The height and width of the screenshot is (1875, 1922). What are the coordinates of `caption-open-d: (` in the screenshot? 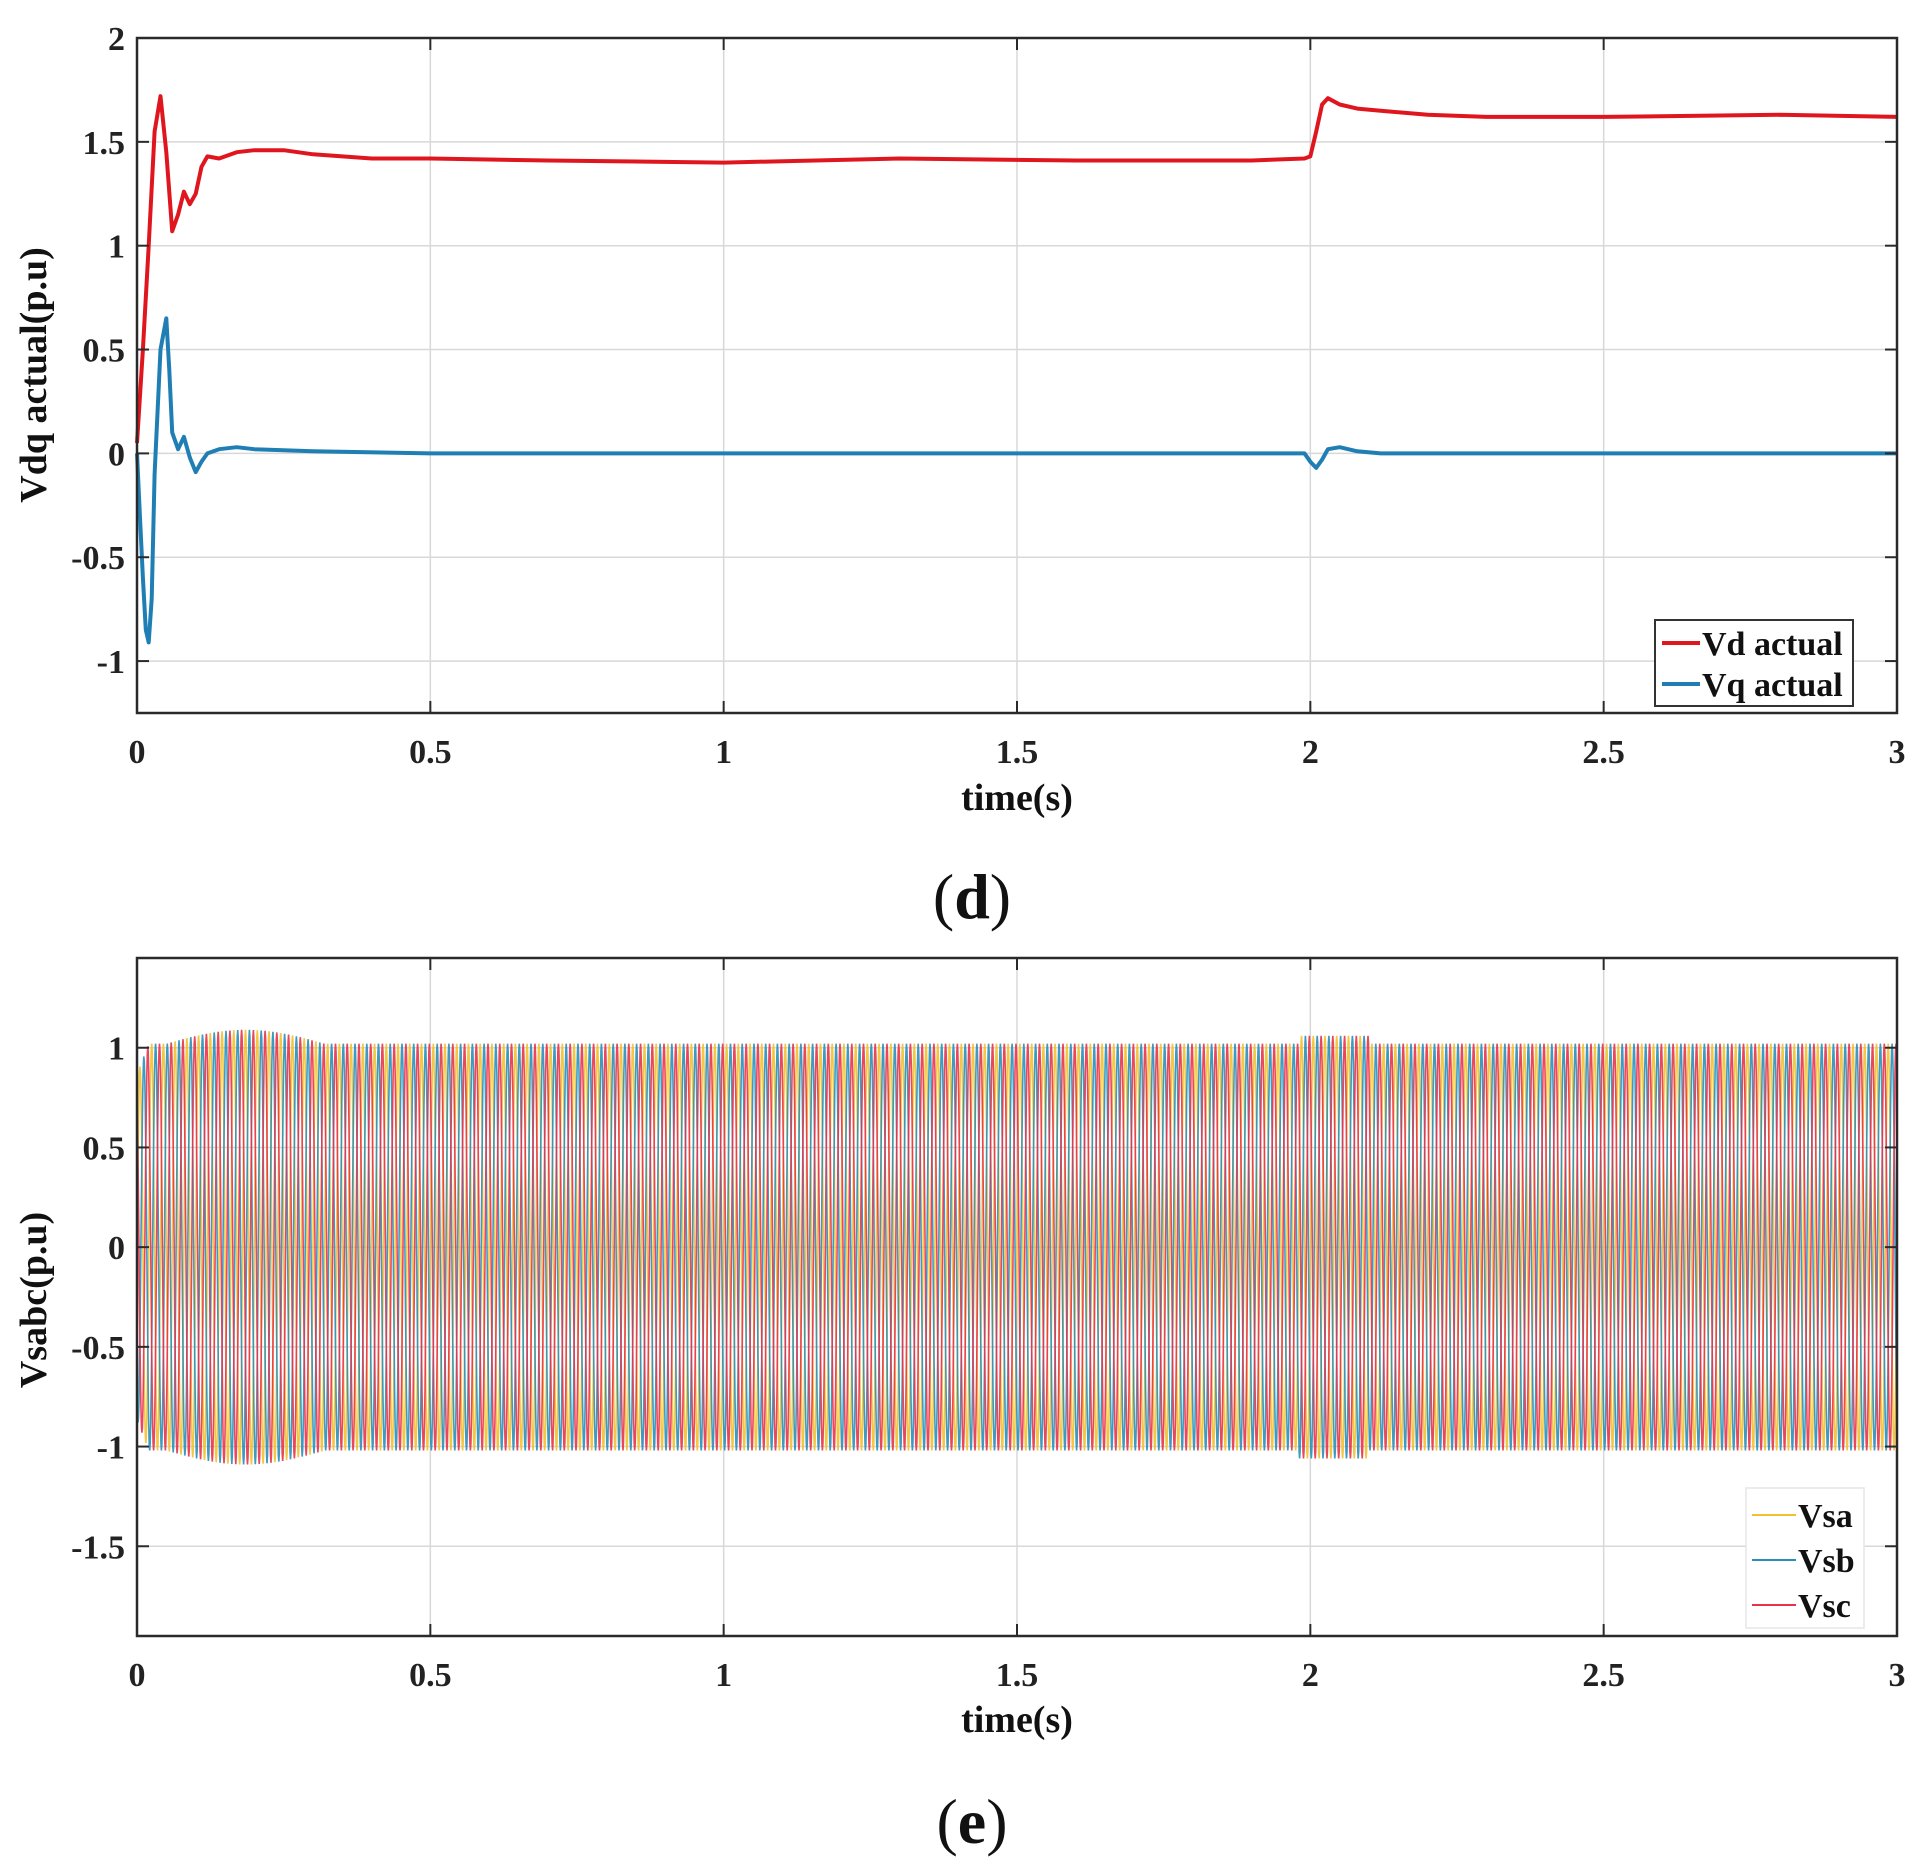 It's located at (943, 896).